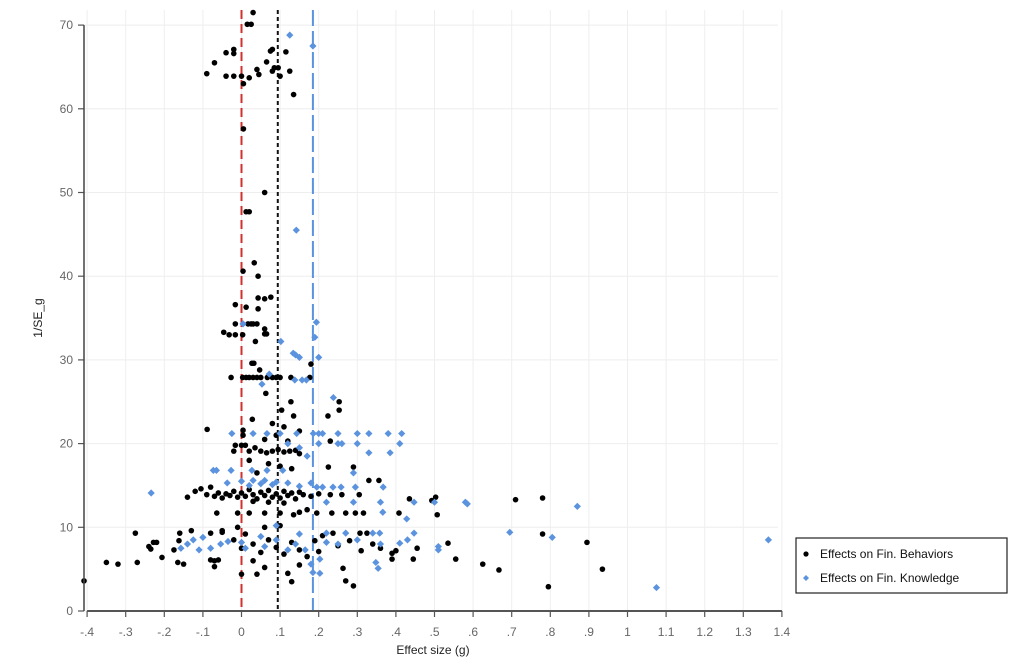 The image size is (1024, 670). I want to click on x-tick-label: -.1, so click(203, 632).